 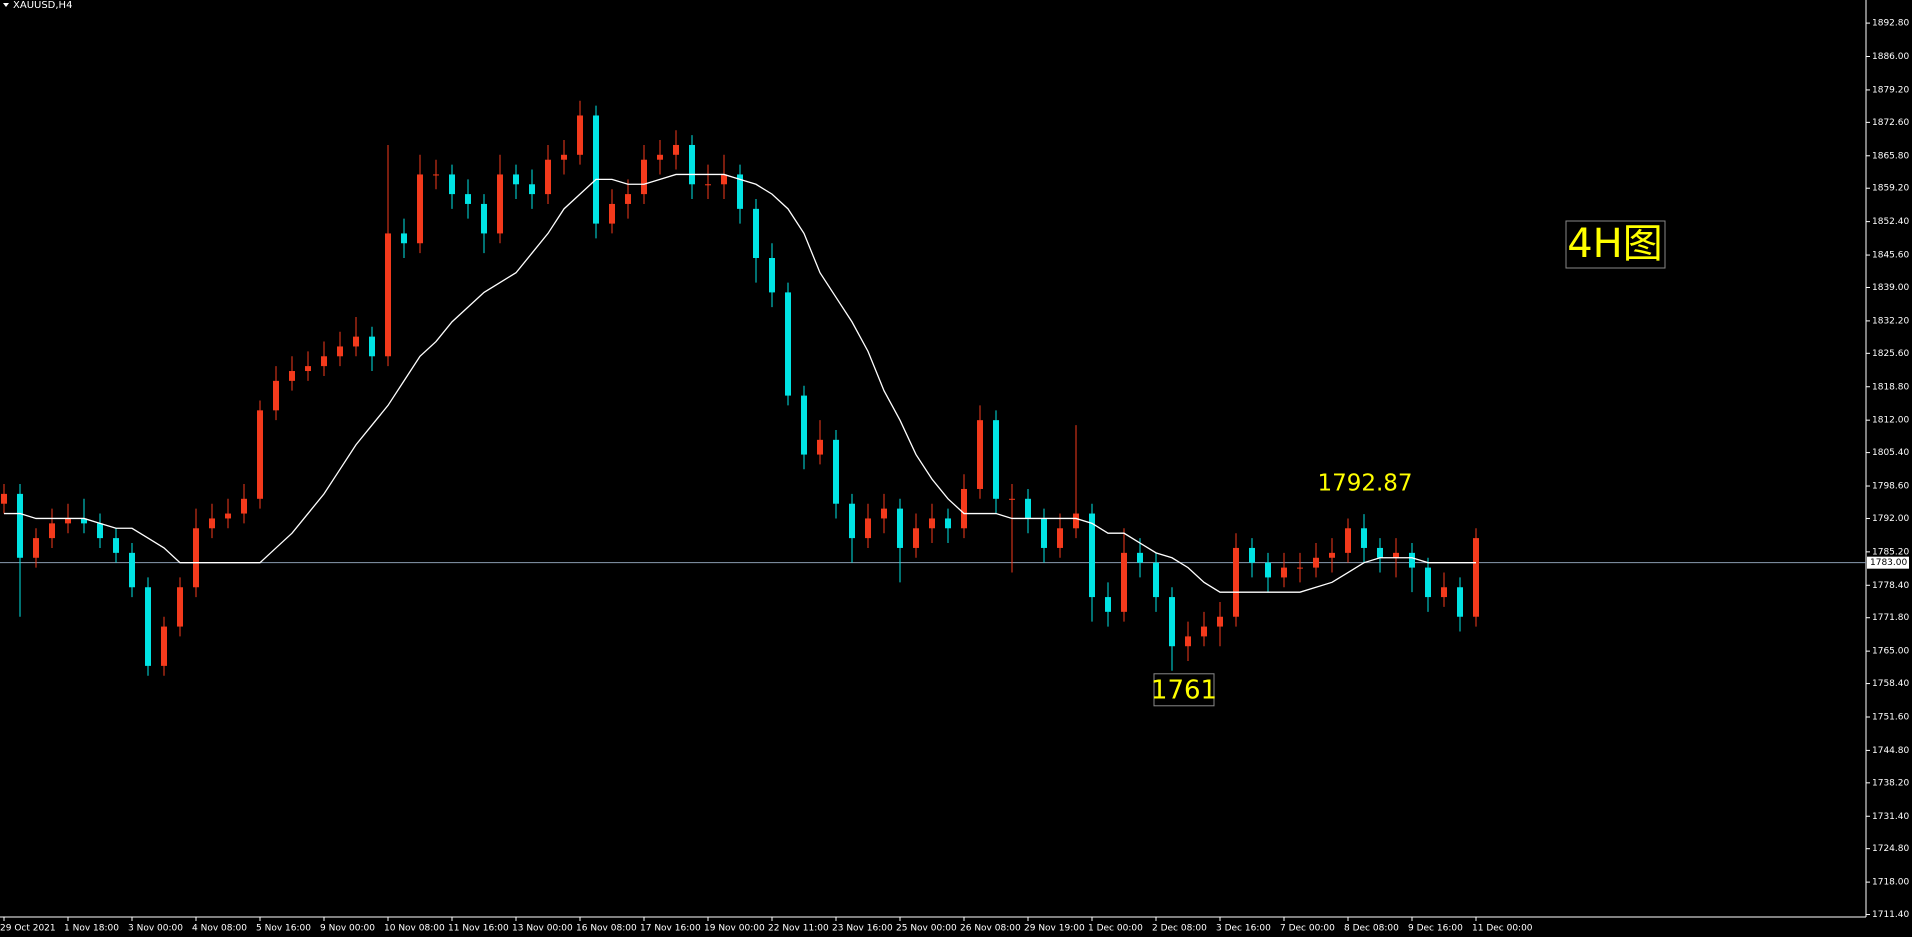 What do you see at coordinates (606, 929) in the screenshot?
I see `x-tick-label: 16 Nov 08:00` at bounding box center [606, 929].